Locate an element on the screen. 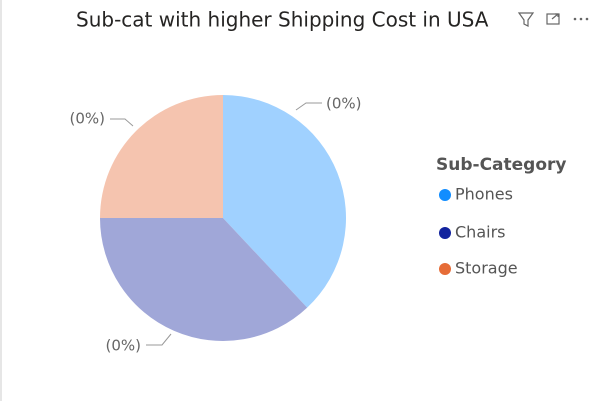 The image size is (593, 401). legend-title: Sub-Category is located at coordinates (501, 165).